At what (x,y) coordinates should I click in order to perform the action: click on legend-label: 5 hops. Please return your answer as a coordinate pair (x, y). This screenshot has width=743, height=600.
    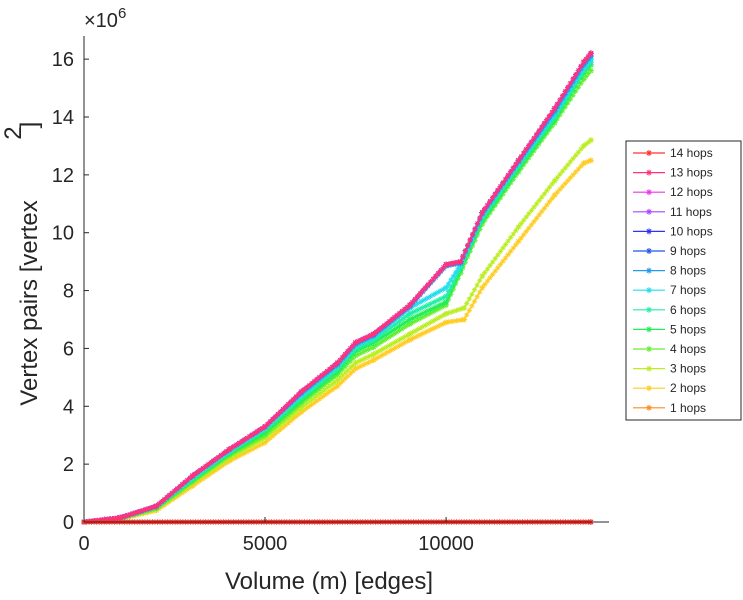
    Looking at the image, I should click on (688, 329).